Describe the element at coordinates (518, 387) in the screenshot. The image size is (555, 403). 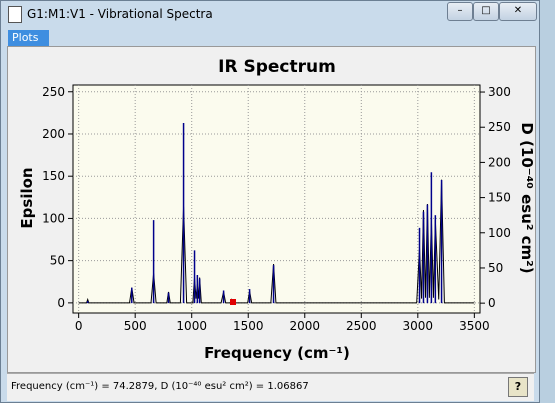
I see `help-button: ?` at that location.